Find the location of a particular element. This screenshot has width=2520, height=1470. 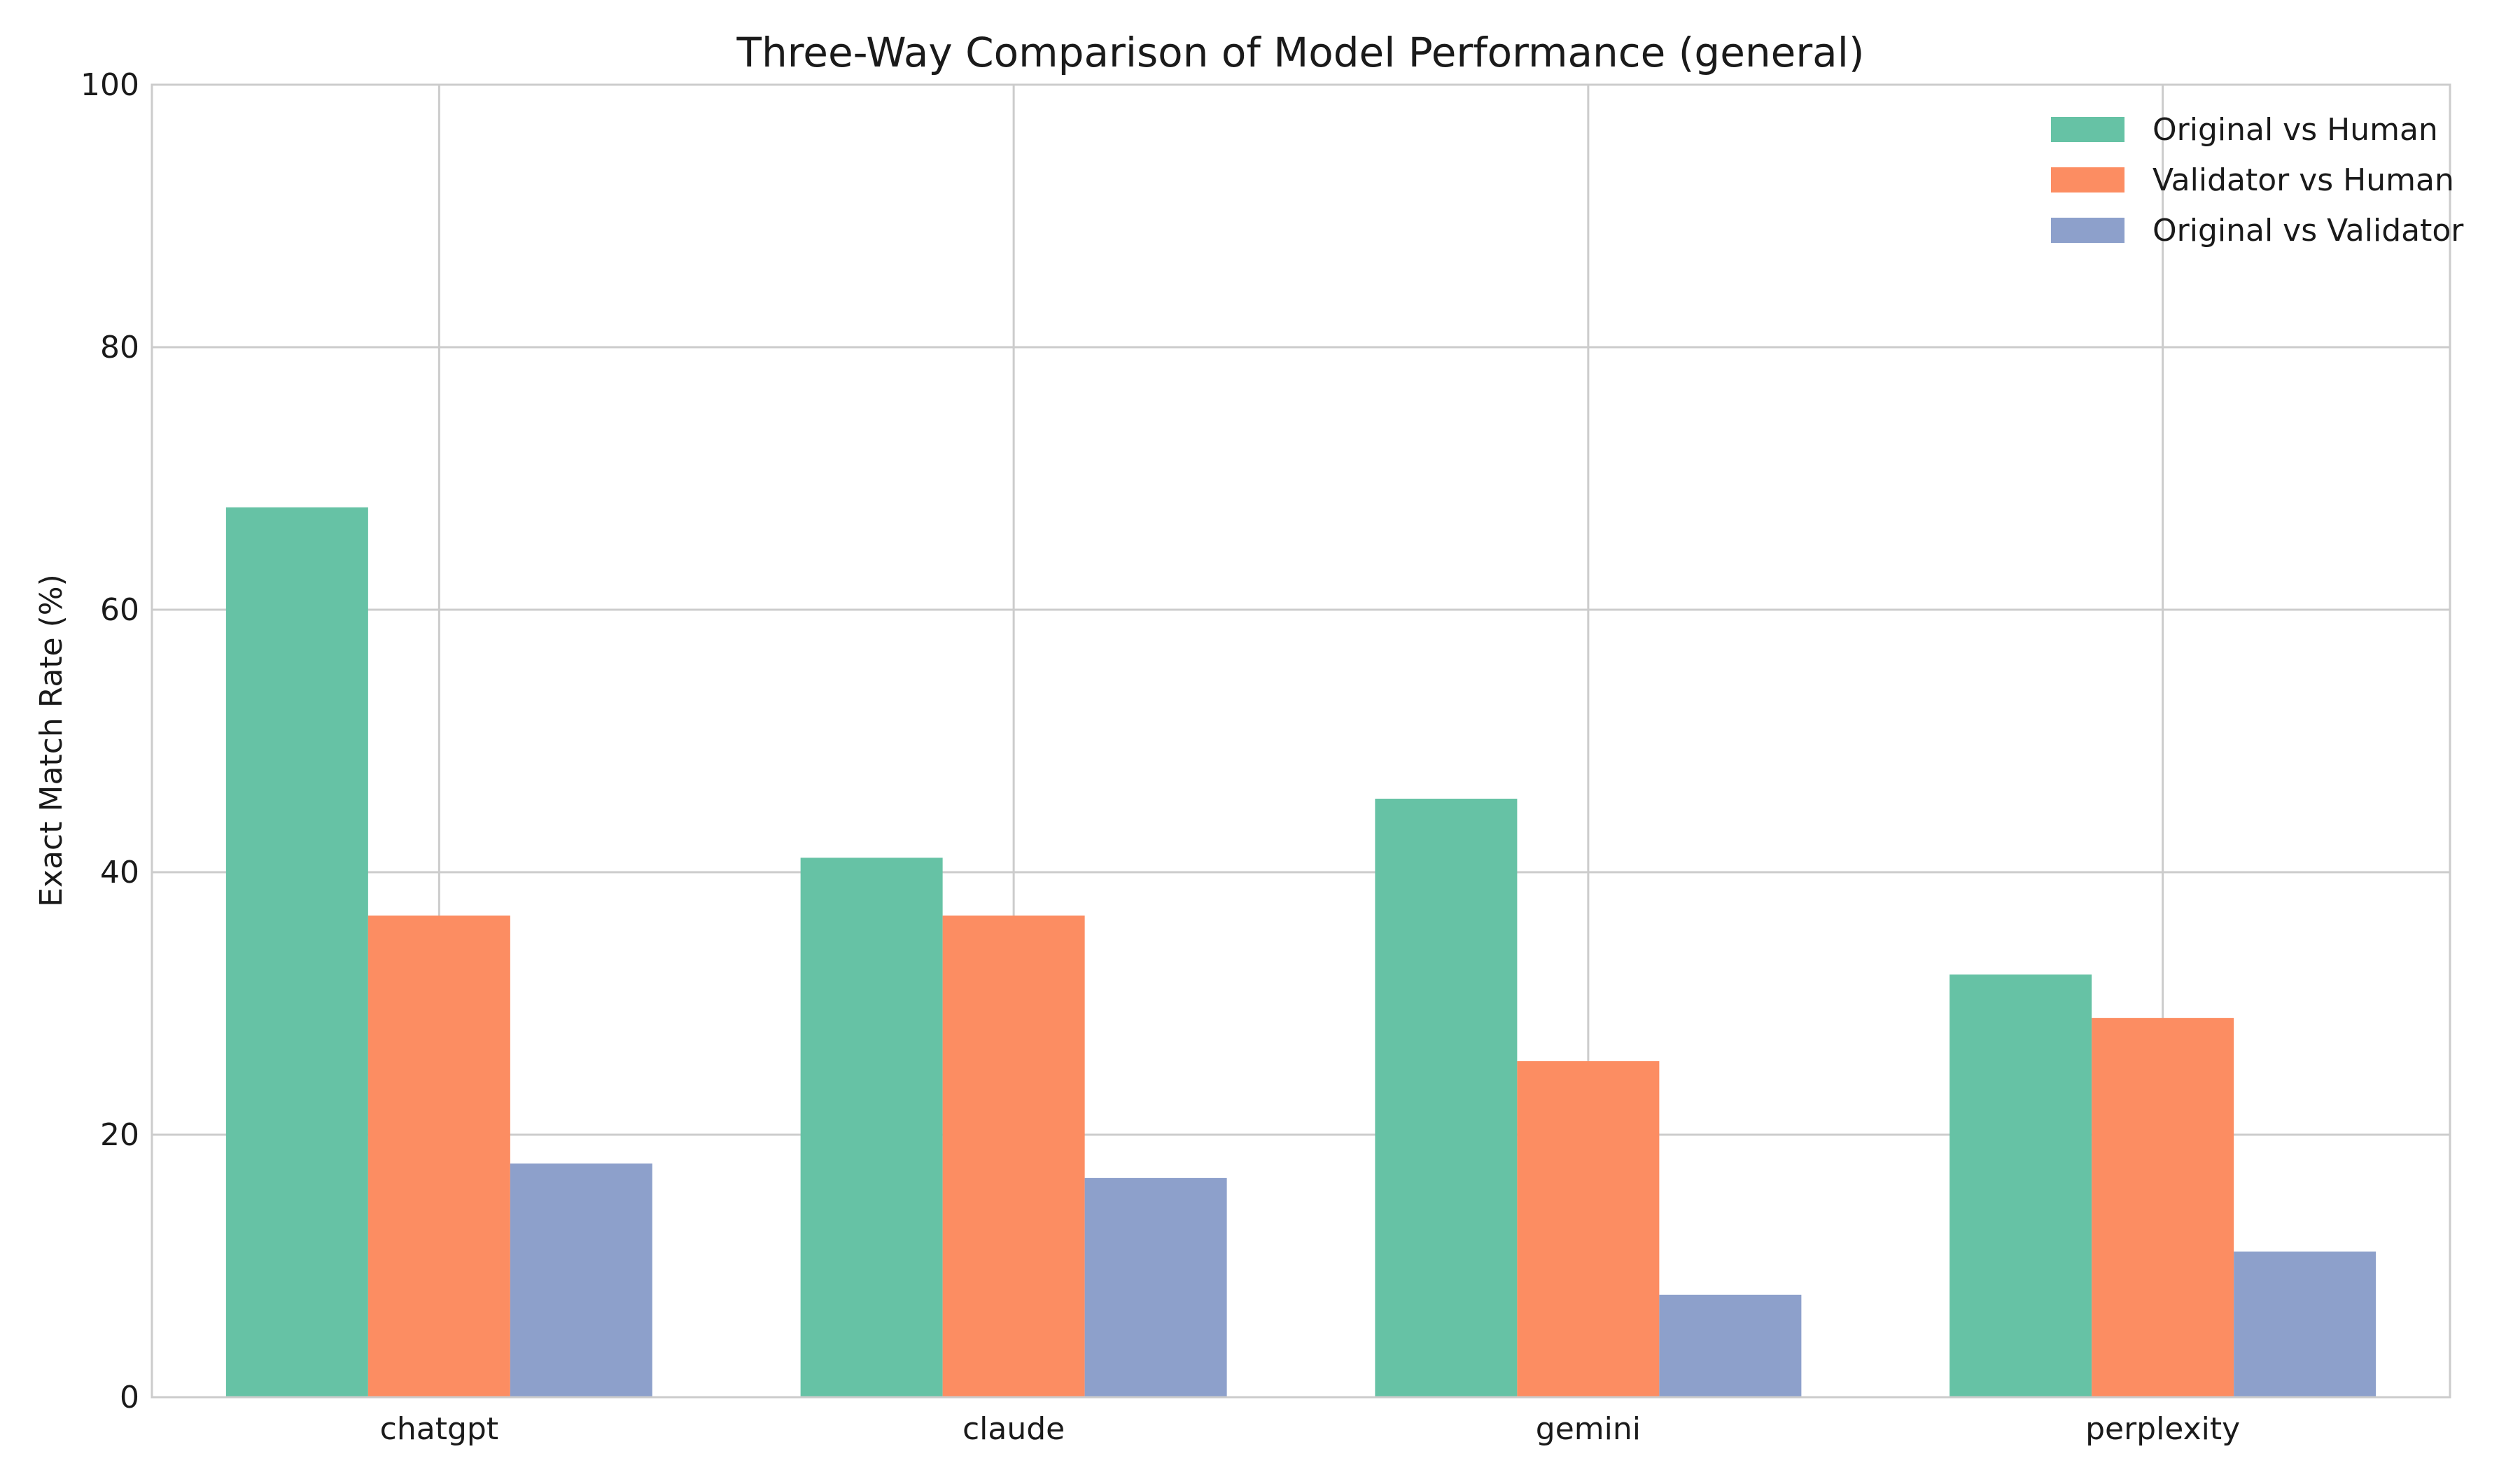

x-tick-label: gemini is located at coordinates (1588, 1429).